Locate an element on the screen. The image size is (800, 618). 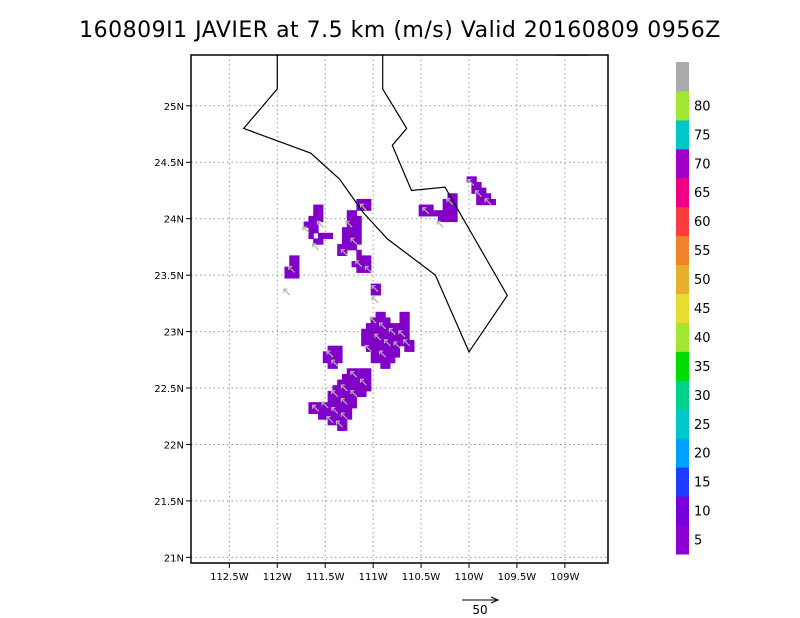
reference-vector: 50 is located at coordinates (481, 606).